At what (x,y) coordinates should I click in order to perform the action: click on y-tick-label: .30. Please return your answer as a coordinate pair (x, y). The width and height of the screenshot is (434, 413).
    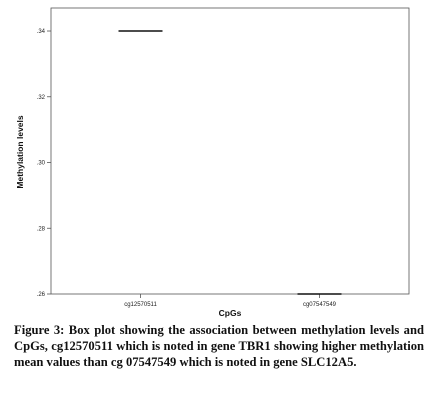
    Looking at the image, I should click on (41, 164).